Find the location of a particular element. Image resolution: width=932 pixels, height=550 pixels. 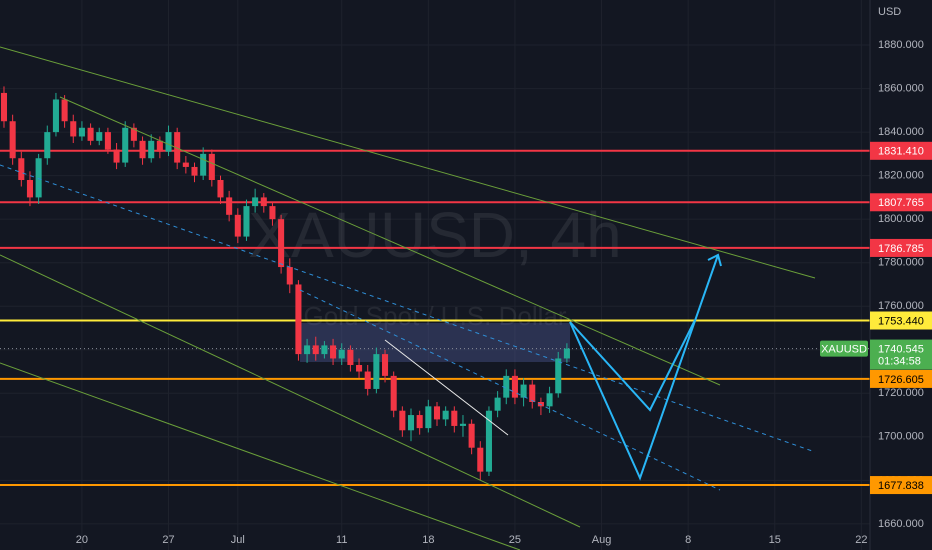

last-price-label: 1740.545 is located at coordinates (901, 349).